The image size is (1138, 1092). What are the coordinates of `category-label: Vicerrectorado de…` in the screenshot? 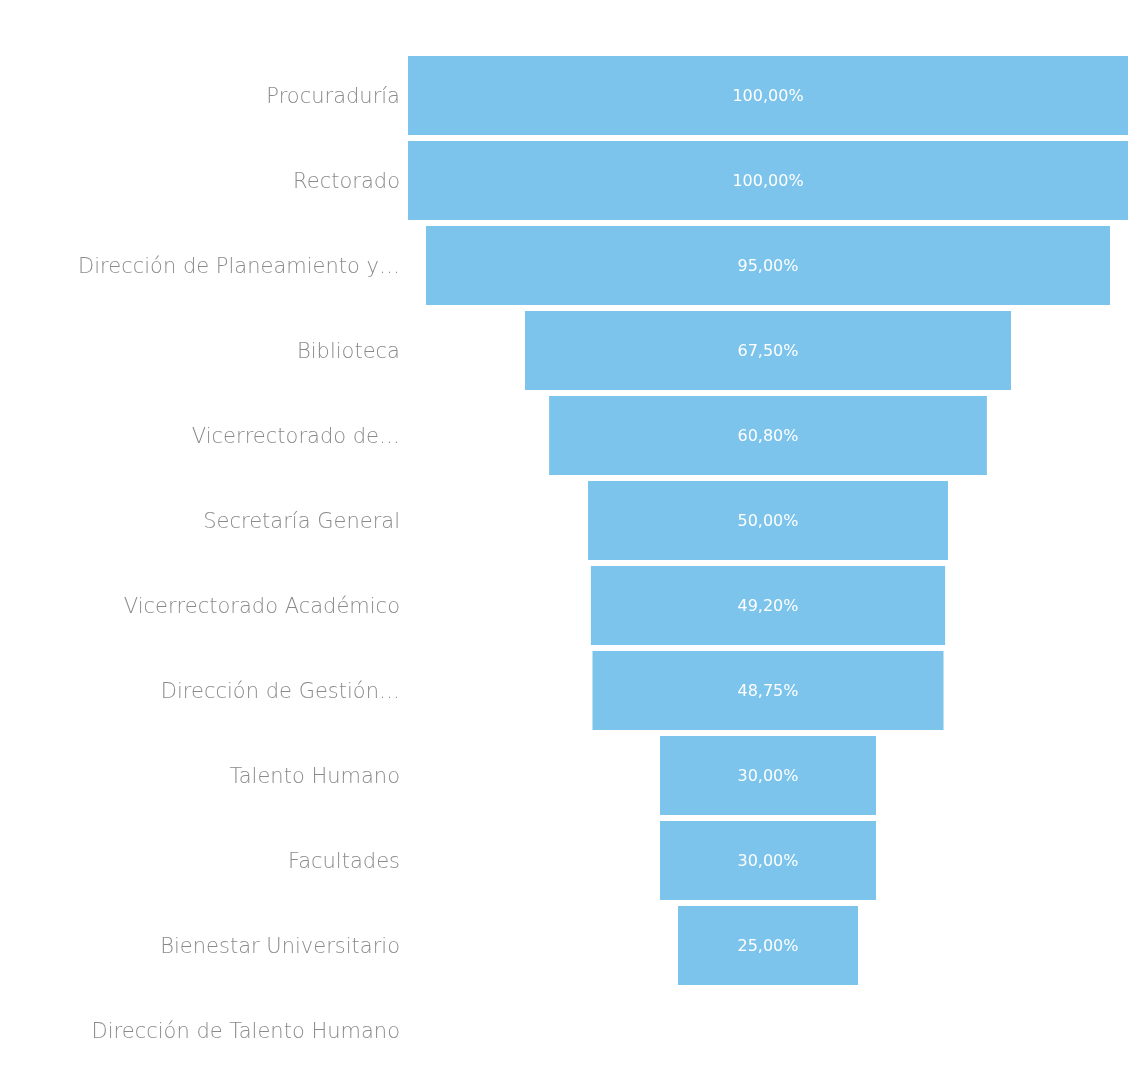 It's located at (295, 435).